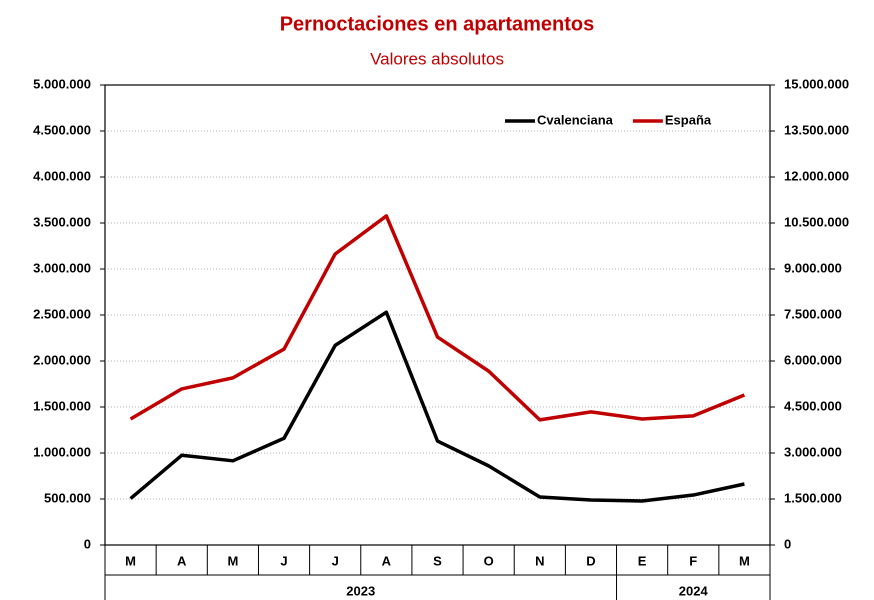 The image size is (874, 600). What do you see at coordinates (575, 119) in the screenshot?
I see `legend-label: Cvalenciana` at bounding box center [575, 119].